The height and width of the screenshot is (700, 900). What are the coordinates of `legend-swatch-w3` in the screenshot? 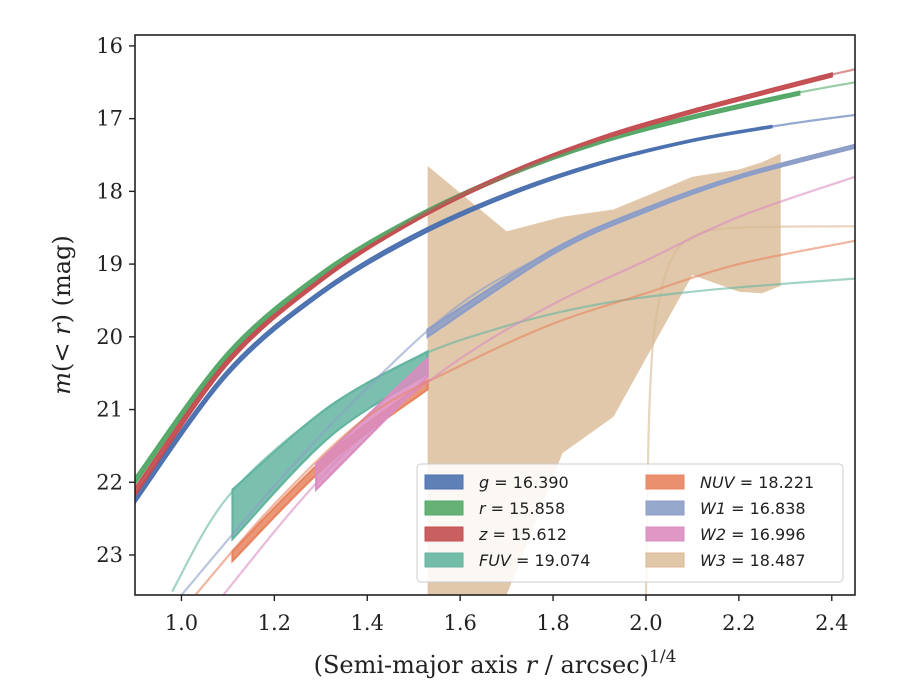 It's located at (665, 560).